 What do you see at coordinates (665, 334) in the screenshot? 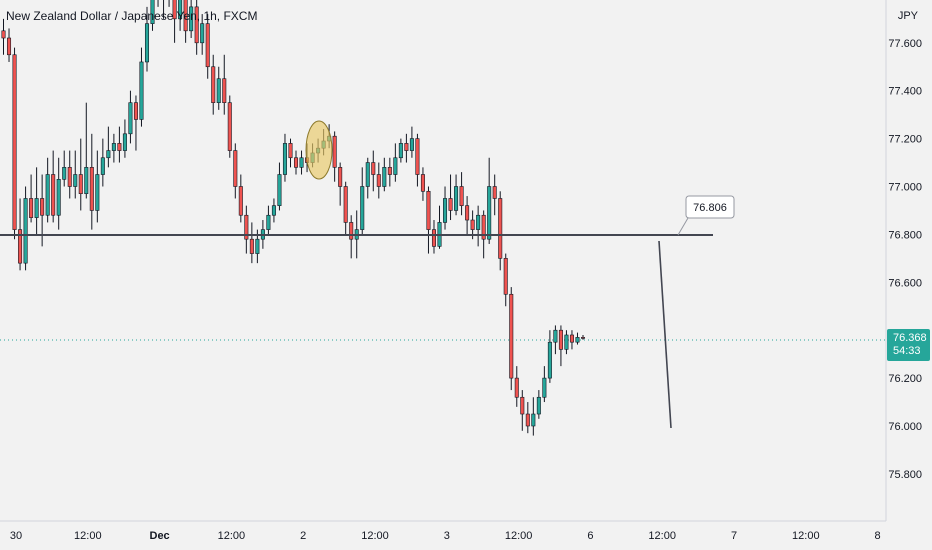
I see `projection-line` at bounding box center [665, 334].